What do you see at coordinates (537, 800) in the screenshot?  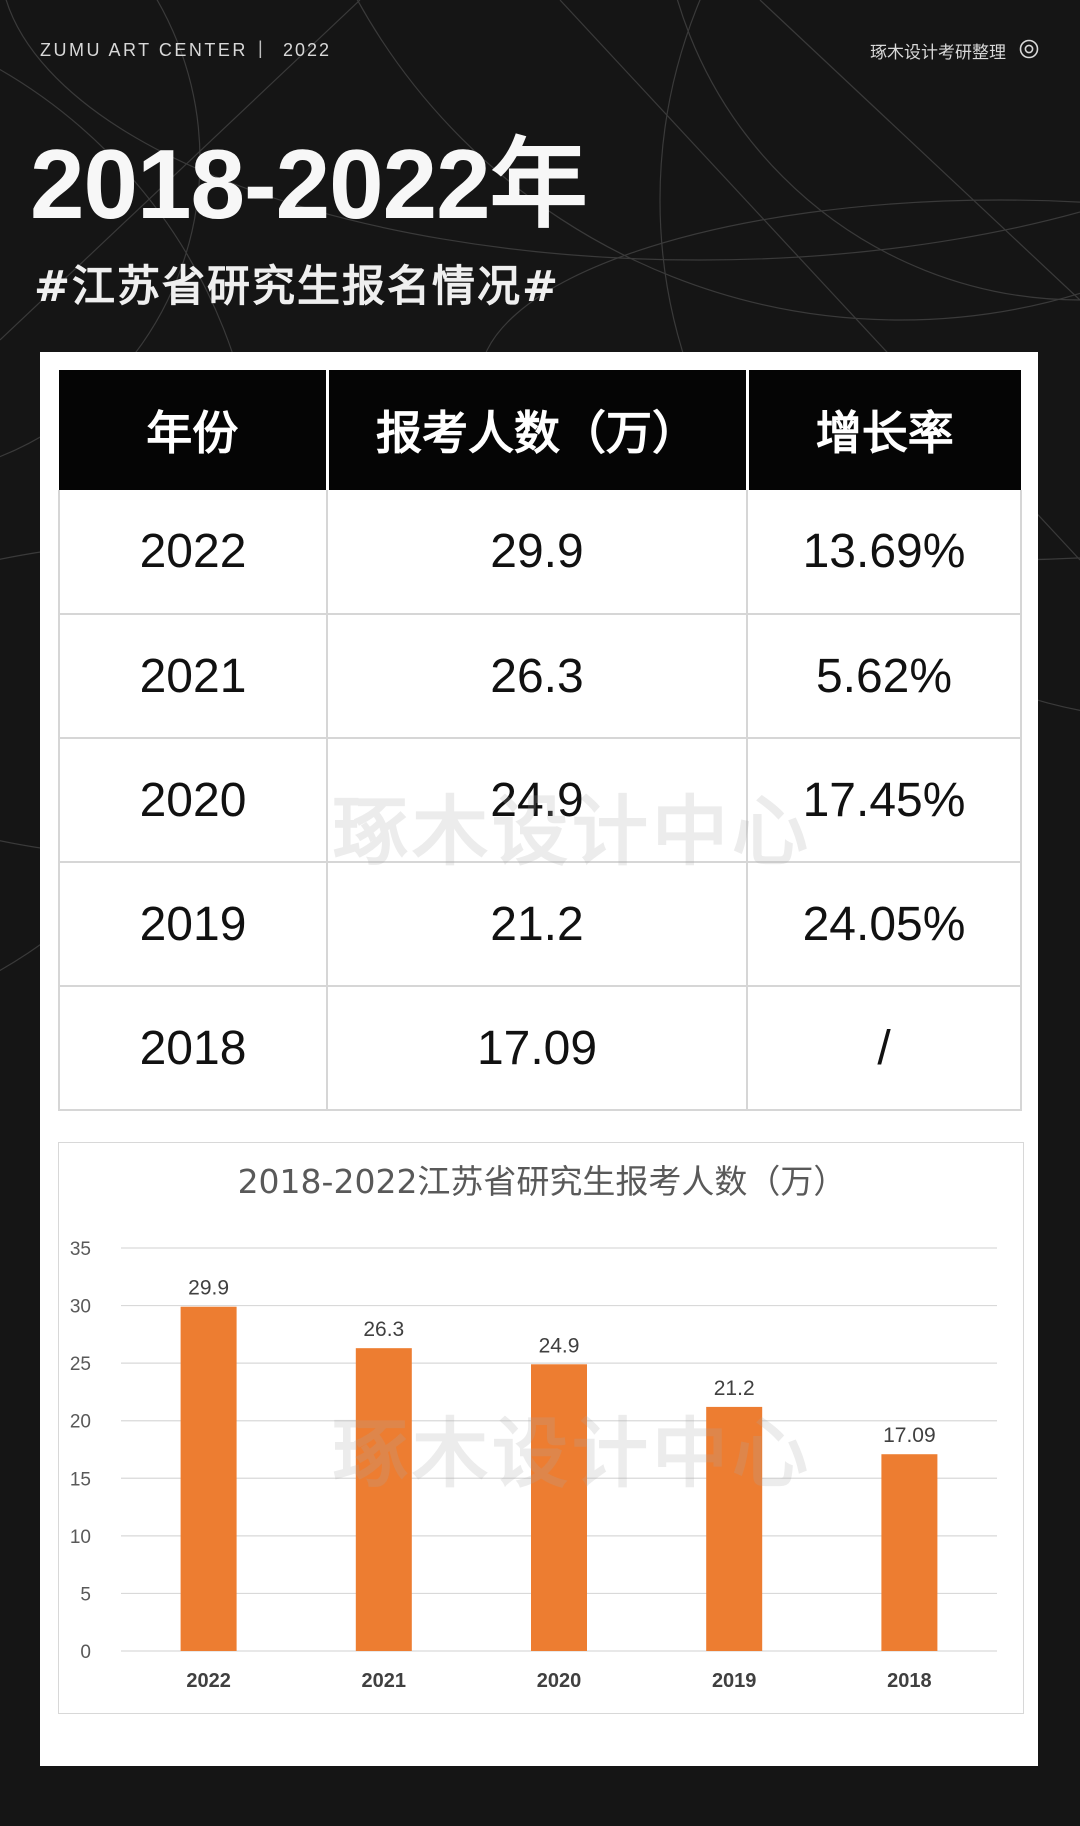 I see `cell-applicants: 24.9` at bounding box center [537, 800].